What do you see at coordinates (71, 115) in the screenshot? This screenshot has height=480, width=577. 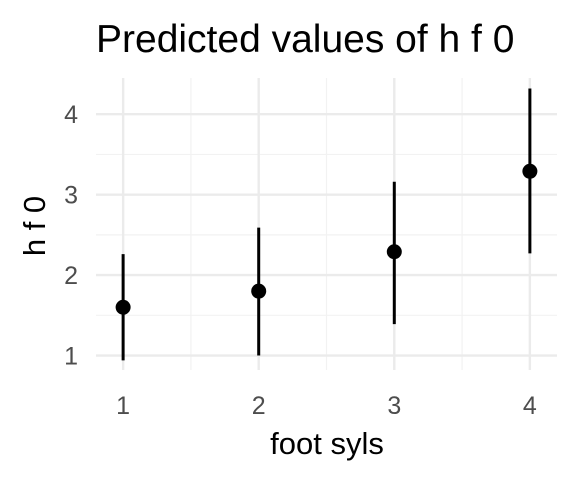 I see `y-tick-label: 4` at bounding box center [71, 115].